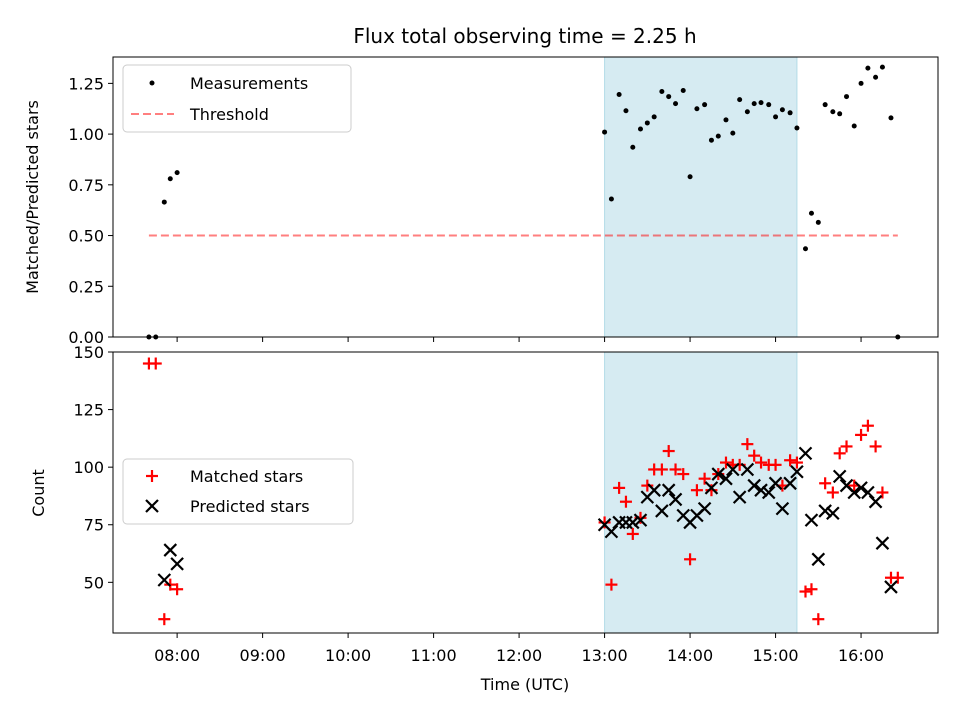 The height and width of the screenshot is (720, 960). What do you see at coordinates (152, 506) in the screenshot?
I see `legend-predicted-marker` at bounding box center [152, 506].